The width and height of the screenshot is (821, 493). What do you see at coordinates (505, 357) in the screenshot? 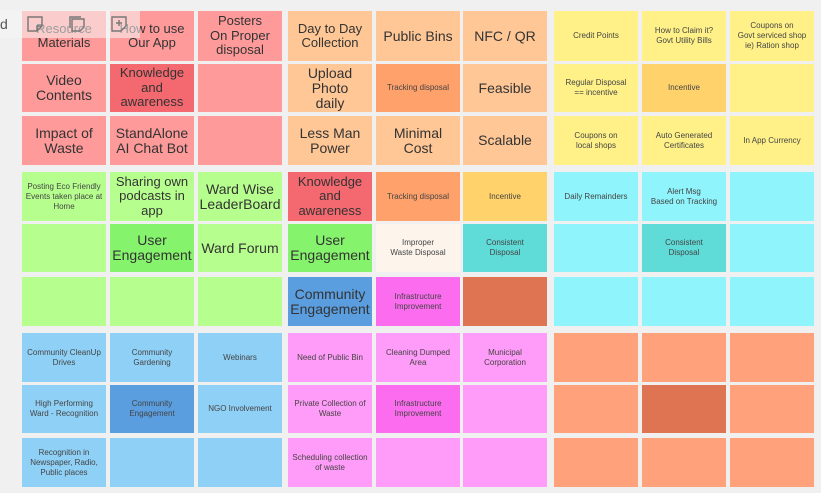
I see `sticky-note: Municipal Corporation` at bounding box center [505, 357].